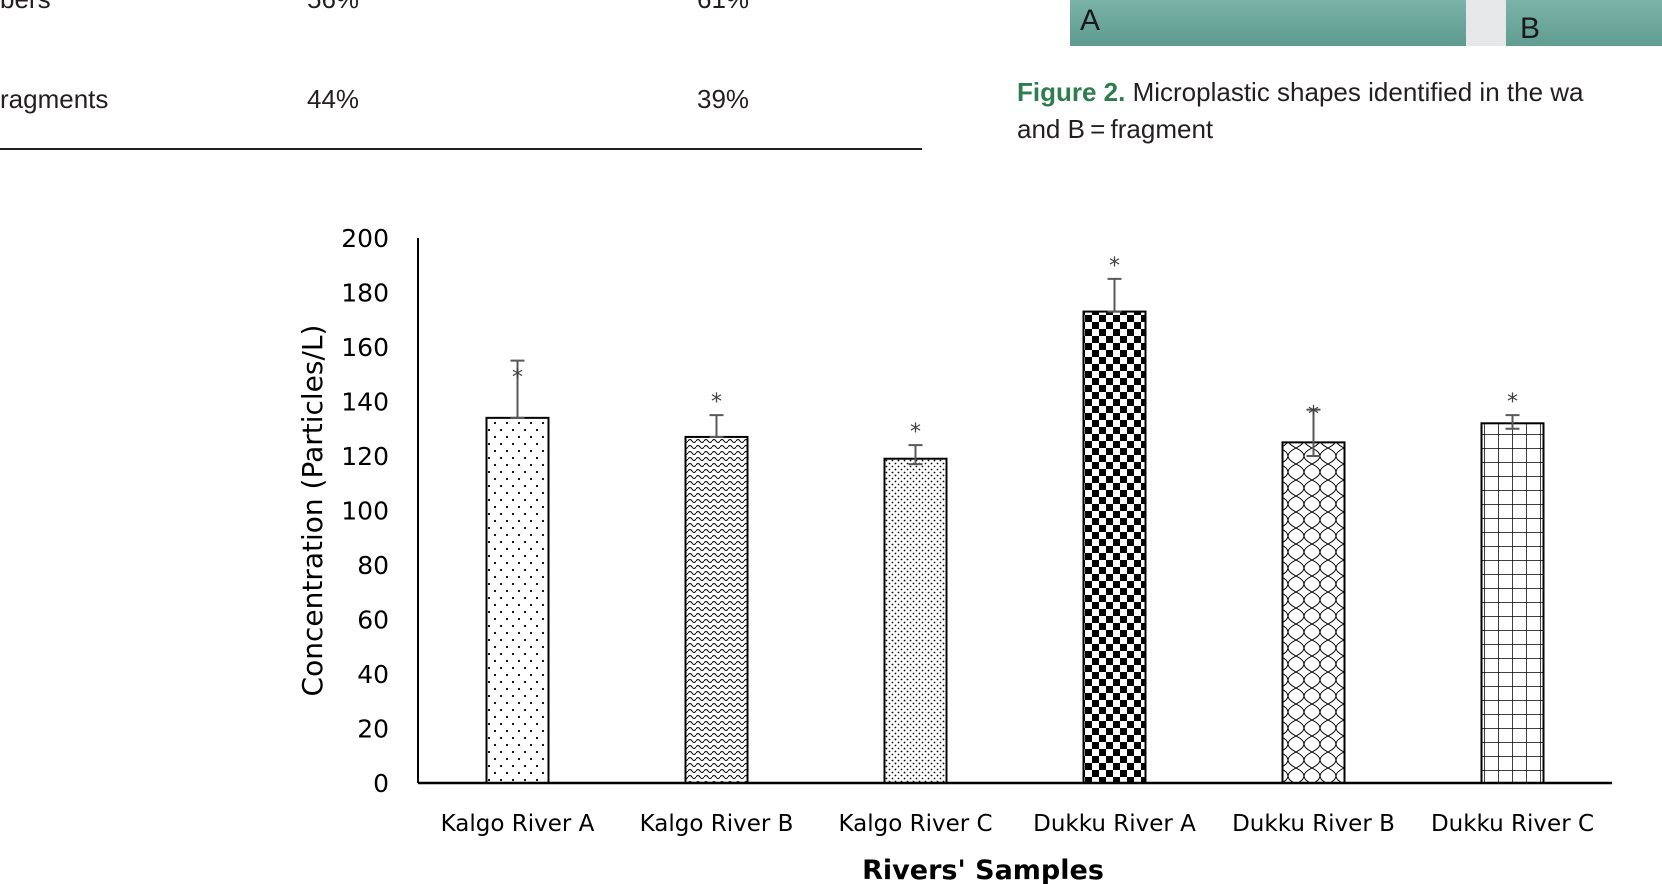 The height and width of the screenshot is (884, 1662). What do you see at coordinates (312, 511) in the screenshot?
I see `y-axis-title: Concentration (Particles/L)` at bounding box center [312, 511].